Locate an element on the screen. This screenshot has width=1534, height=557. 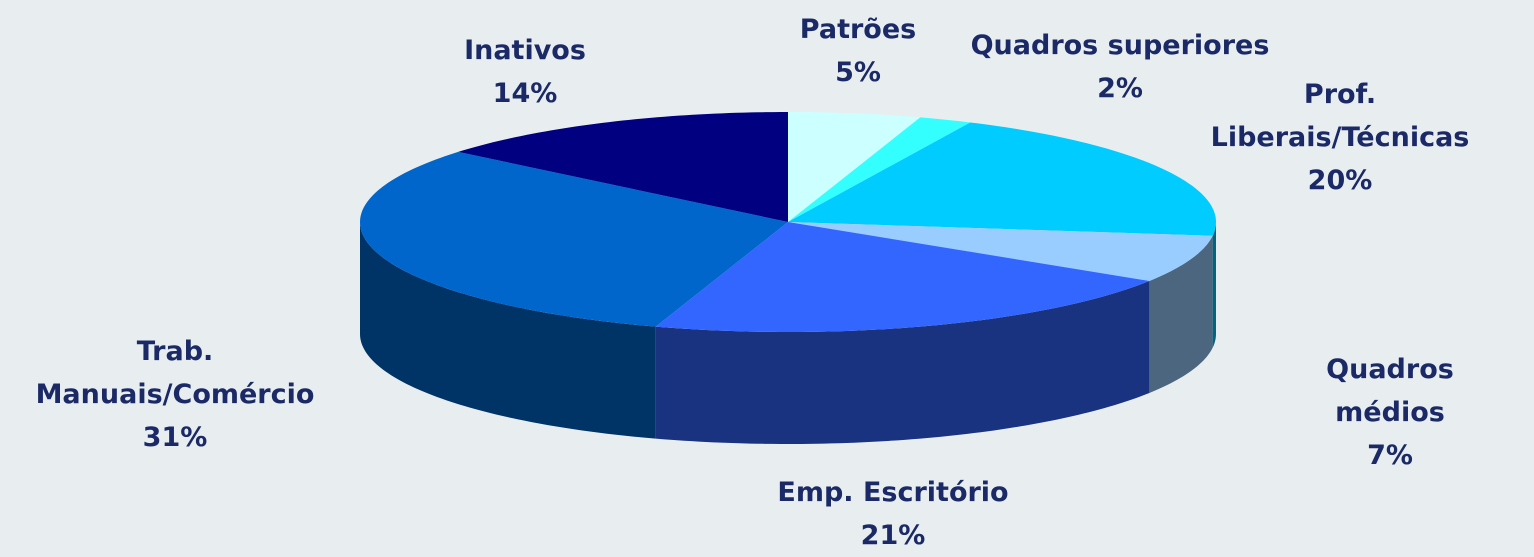
value-label: 5% is located at coordinates (858, 72).